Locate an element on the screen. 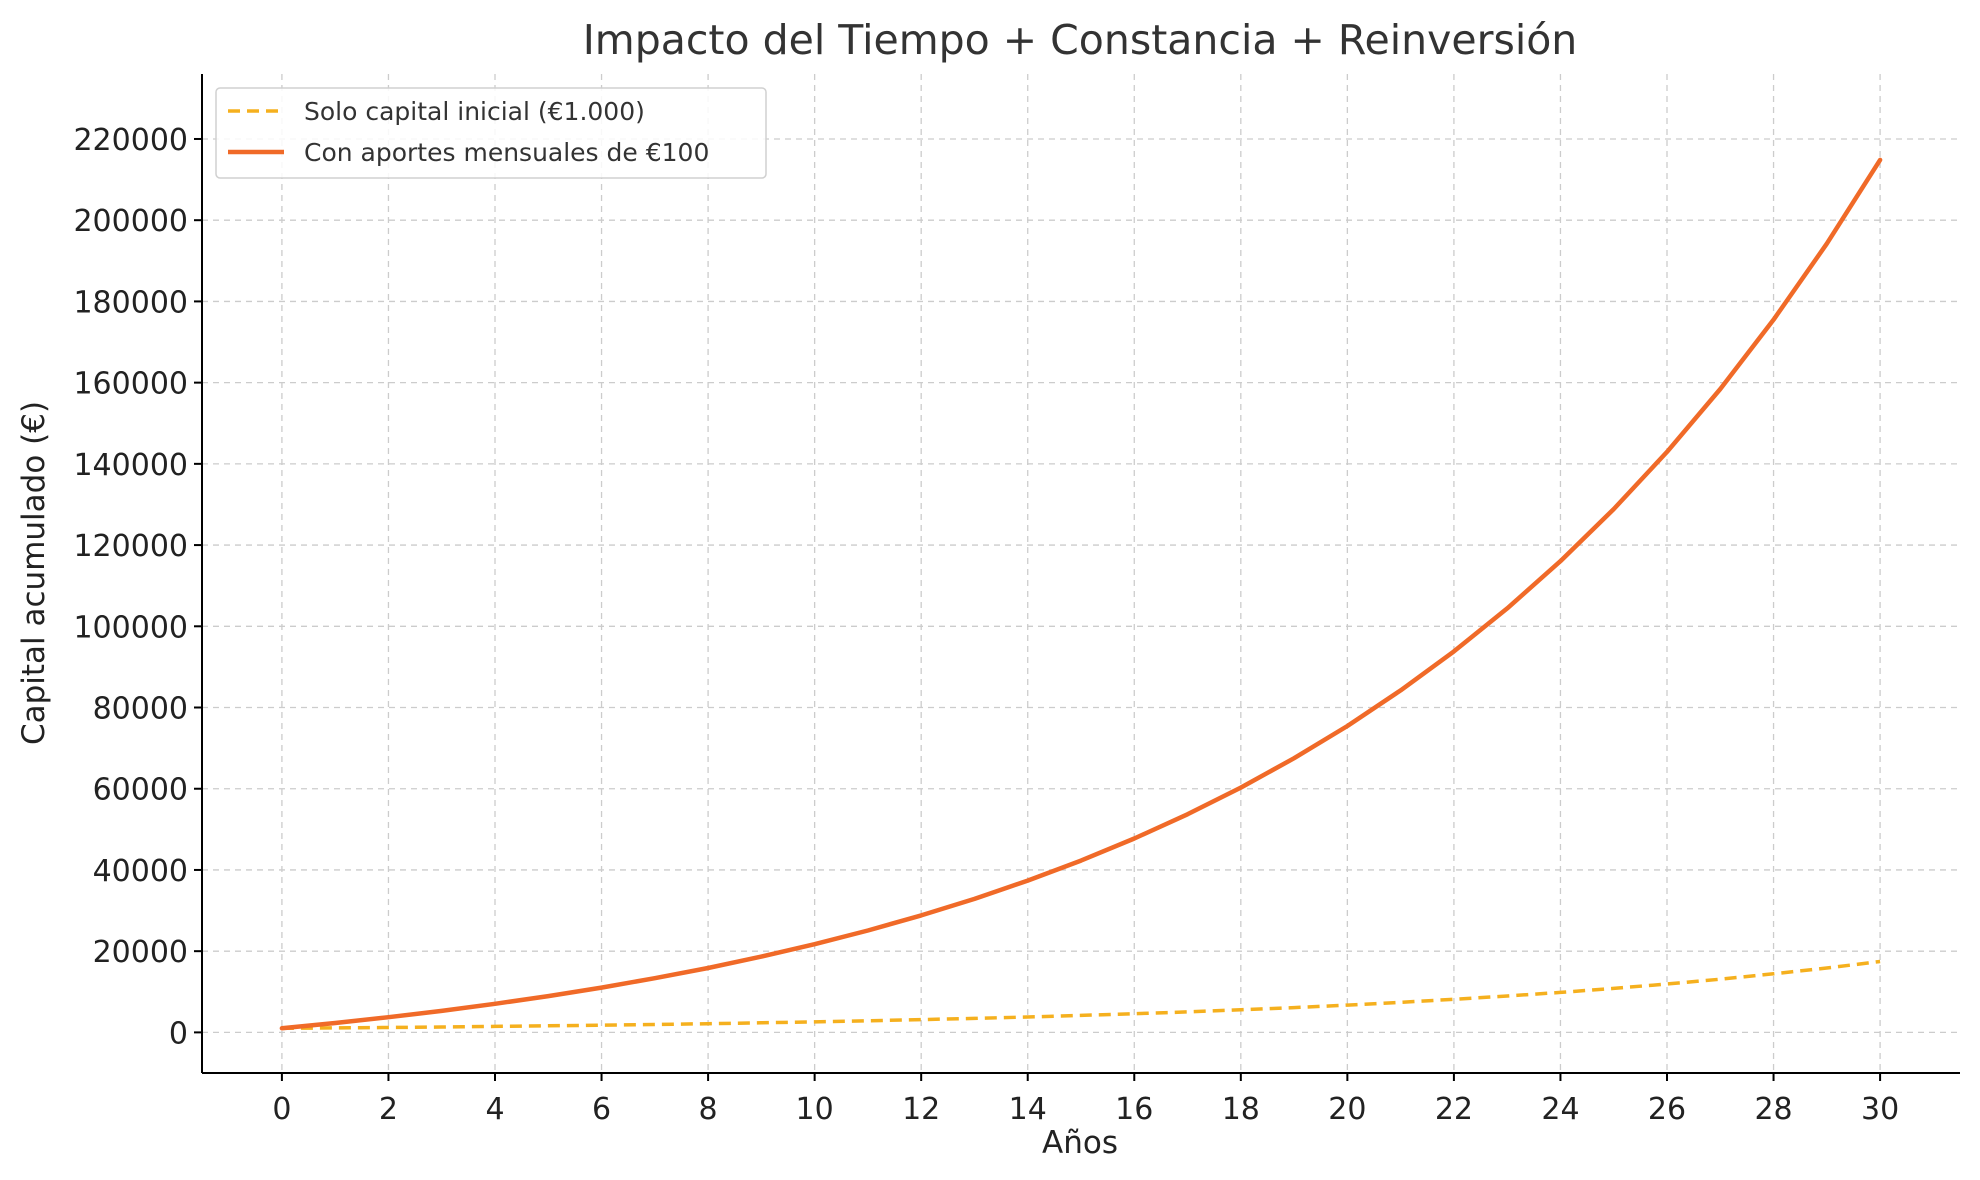  y-tick-label: 200000 is located at coordinates (130, 221).